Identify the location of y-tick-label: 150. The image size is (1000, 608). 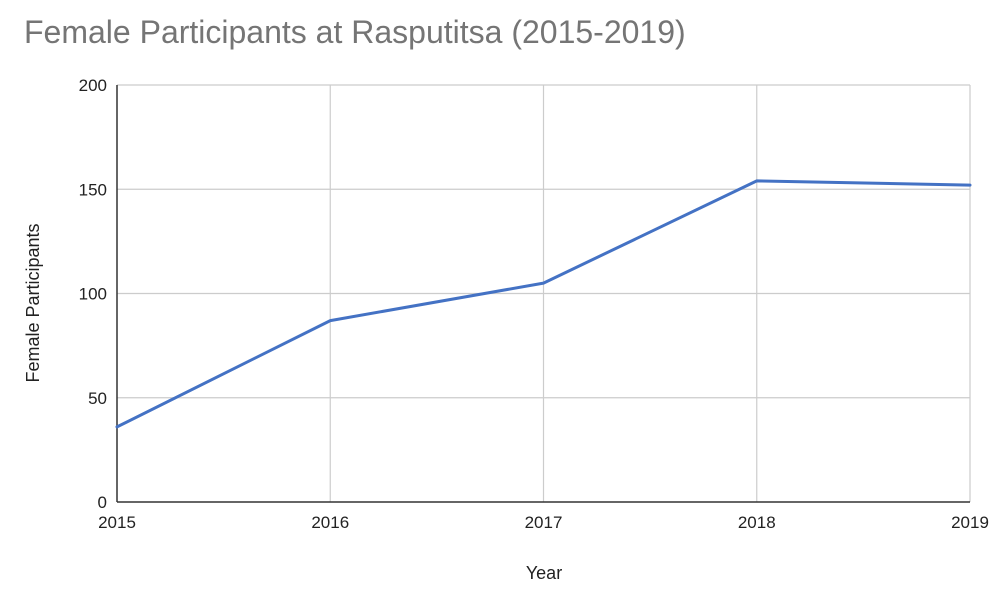
(93, 189).